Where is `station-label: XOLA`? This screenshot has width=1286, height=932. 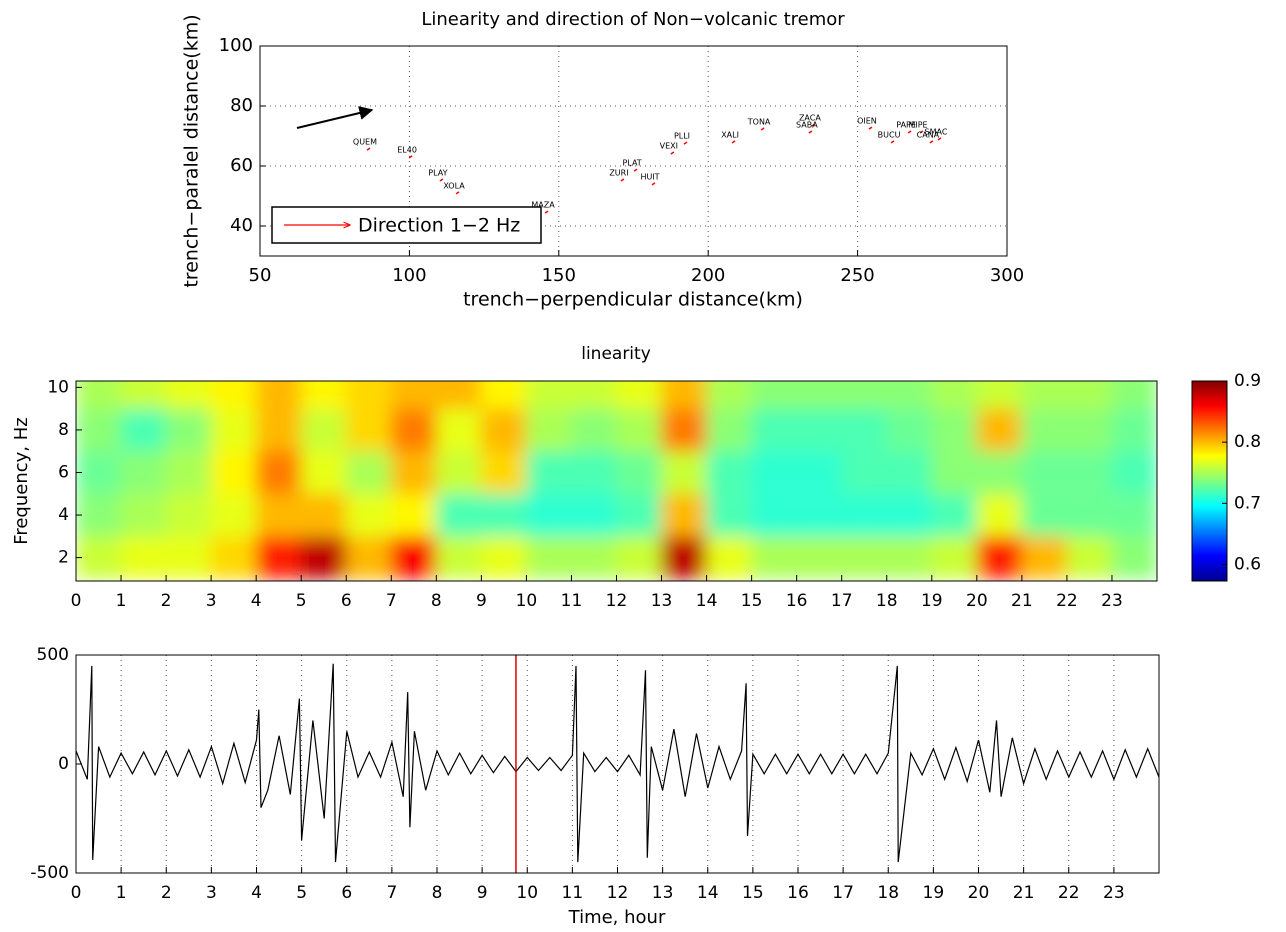 station-label: XOLA is located at coordinates (454, 185).